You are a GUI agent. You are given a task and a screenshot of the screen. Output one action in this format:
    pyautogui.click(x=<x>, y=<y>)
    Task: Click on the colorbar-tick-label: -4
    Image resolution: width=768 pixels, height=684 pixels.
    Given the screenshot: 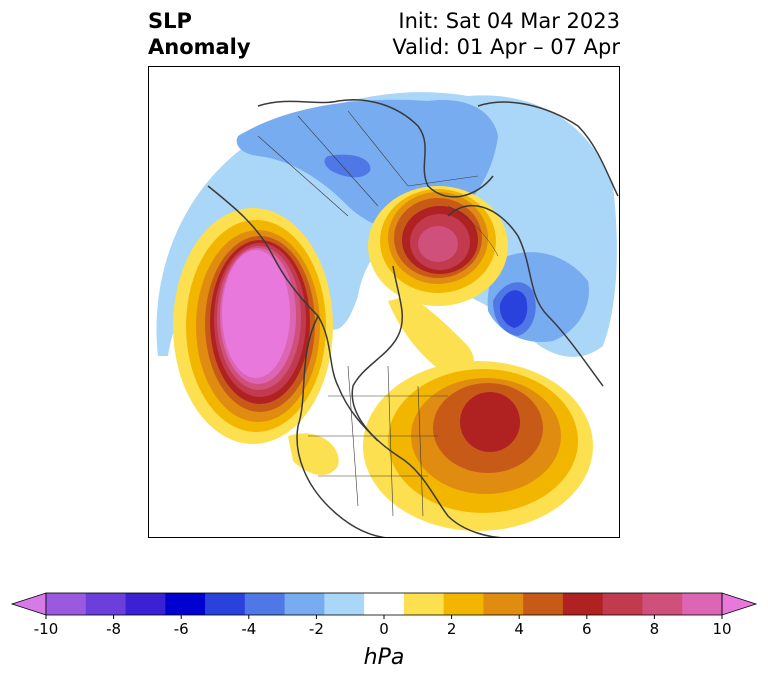 What is the action you would take?
    pyautogui.click(x=248, y=629)
    